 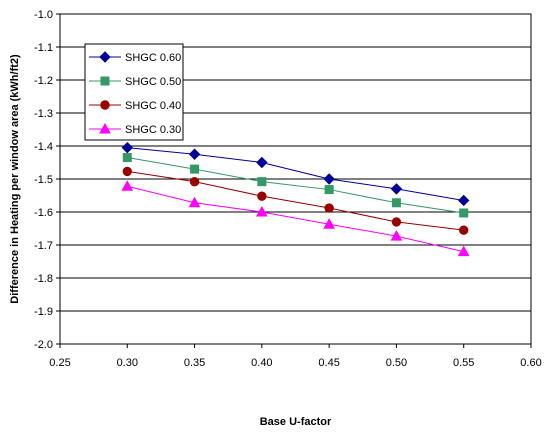 I want to click on y-tick-label: -1.7, so click(x=43, y=246).